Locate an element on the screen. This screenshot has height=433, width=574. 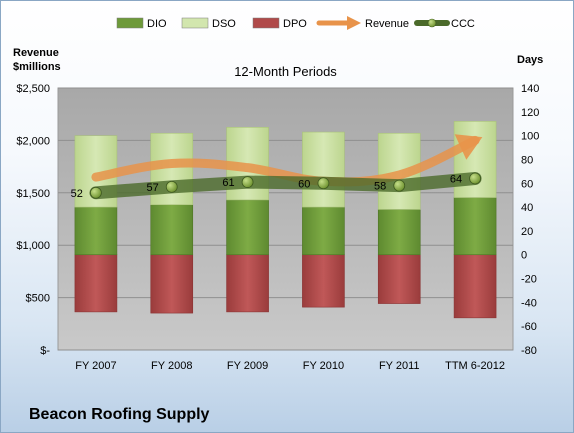
right-tick-label: 60 is located at coordinates (527, 184).